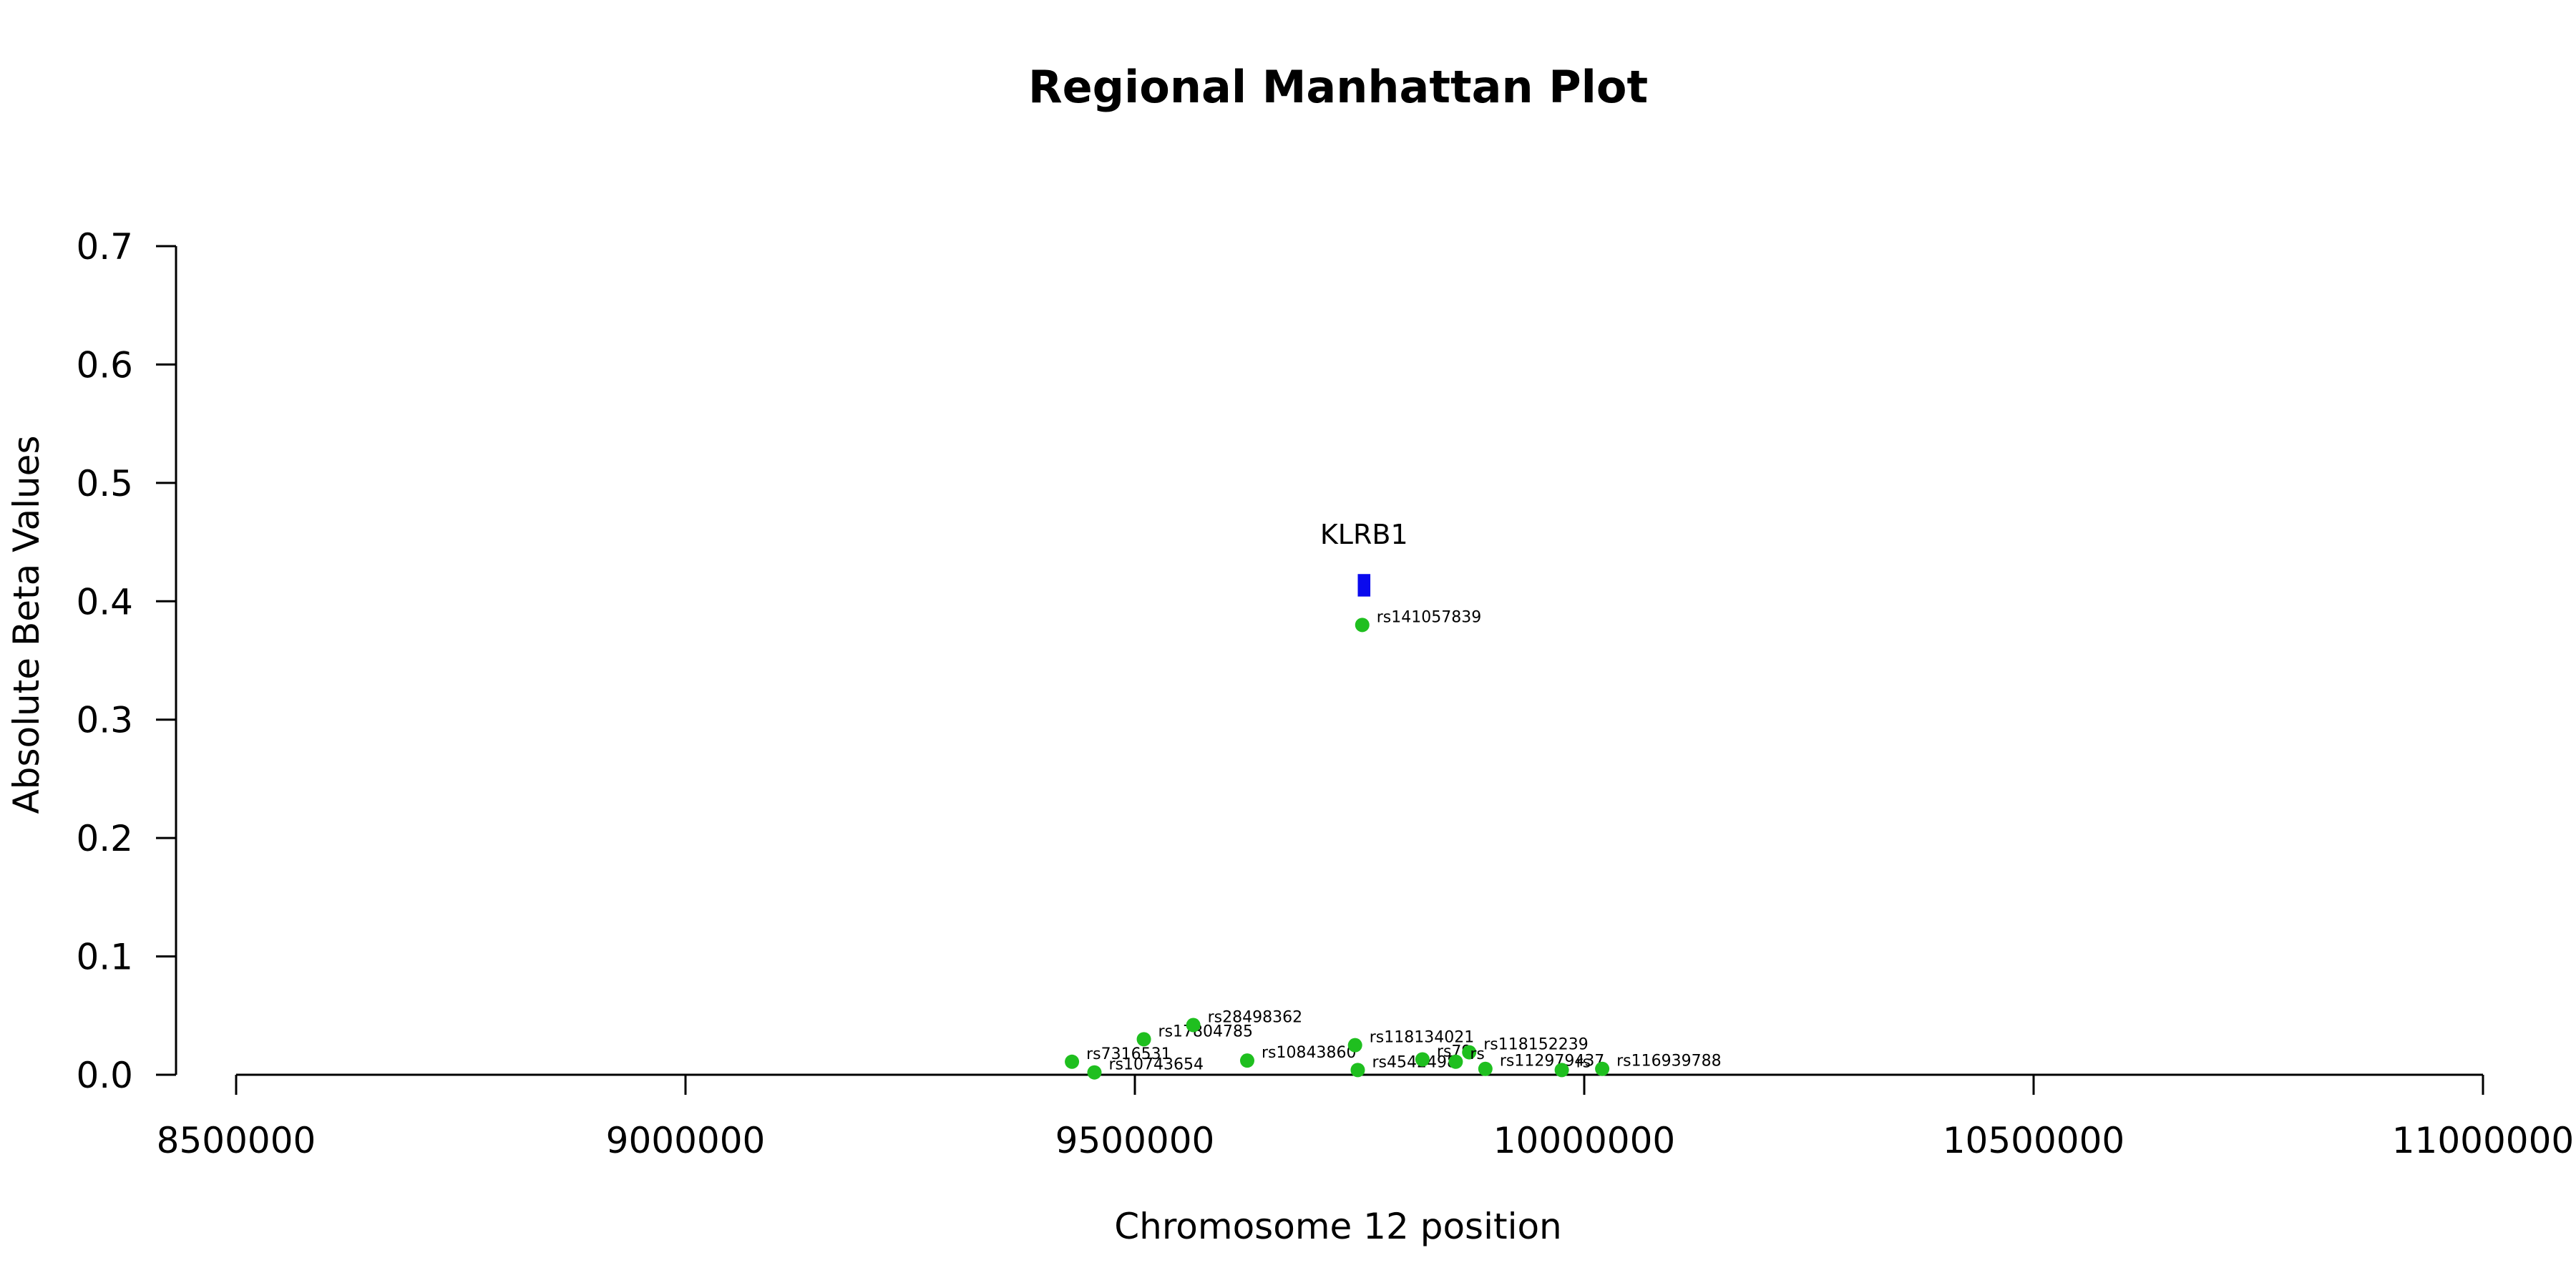  I want to click on snp-label: rs112979437, so click(1552, 1061).